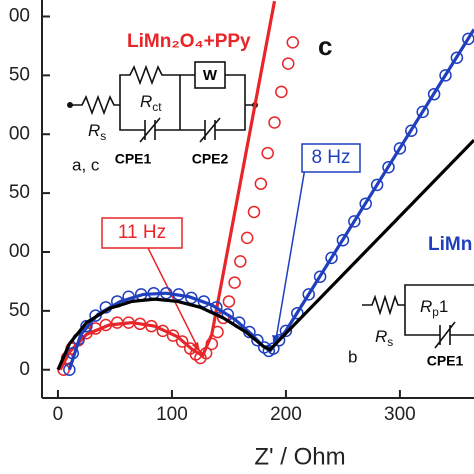 This screenshot has height=474, width=474. What do you see at coordinates (400, 414) in the screenshot?
I see `x-tick-label: 300` at bounding box center [400, 414].